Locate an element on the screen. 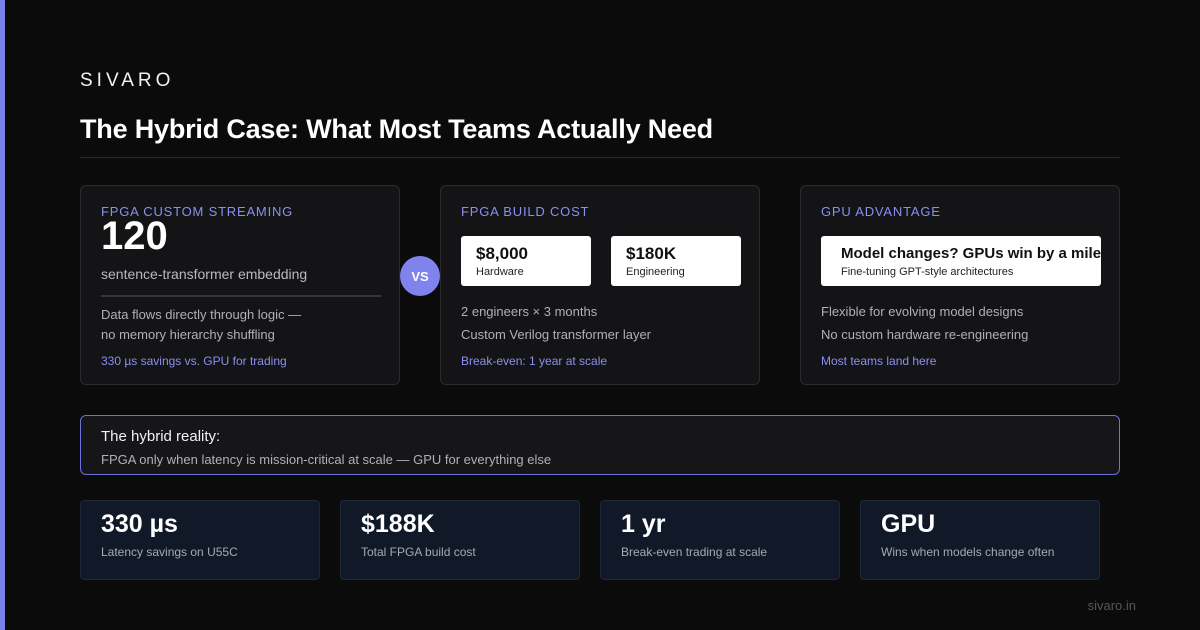  title-divider is located at coordinates (600, 157).